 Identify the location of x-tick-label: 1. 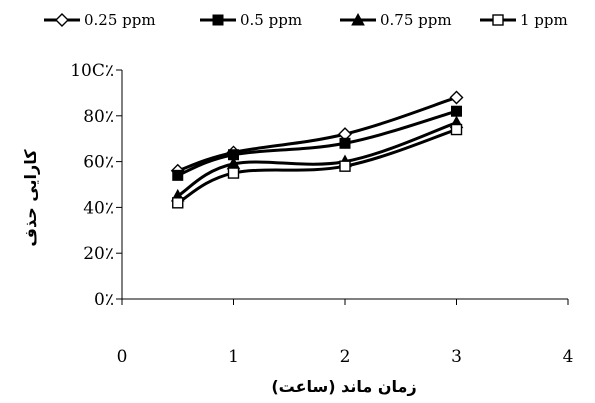
(233, 357).